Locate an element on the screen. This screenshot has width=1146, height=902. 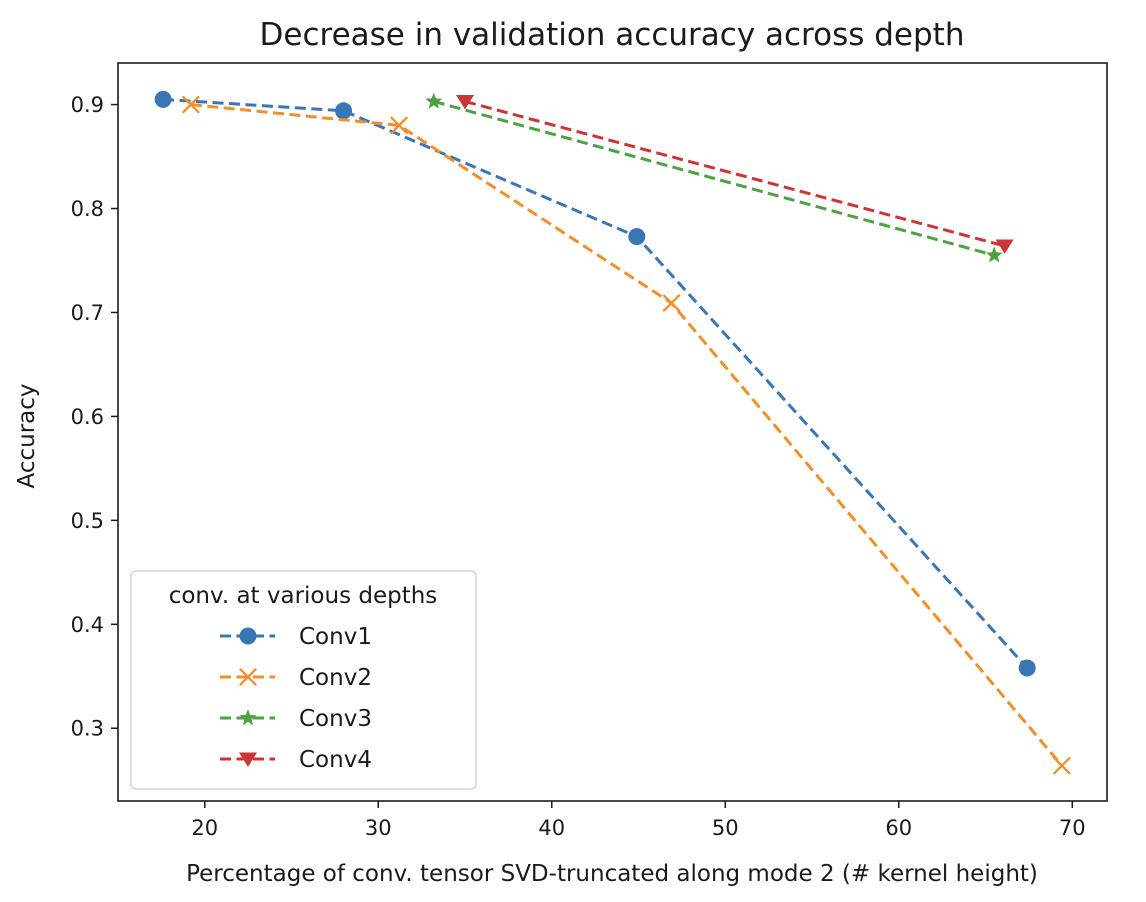
data-point-conv2-1-stroke-b is located at coordinates (191, 104).